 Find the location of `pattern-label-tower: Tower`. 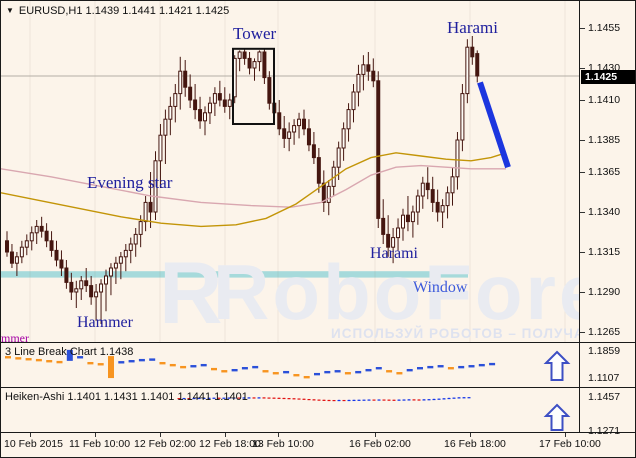

pattern-label-tower: Tower is located at coordinates (255, 33).